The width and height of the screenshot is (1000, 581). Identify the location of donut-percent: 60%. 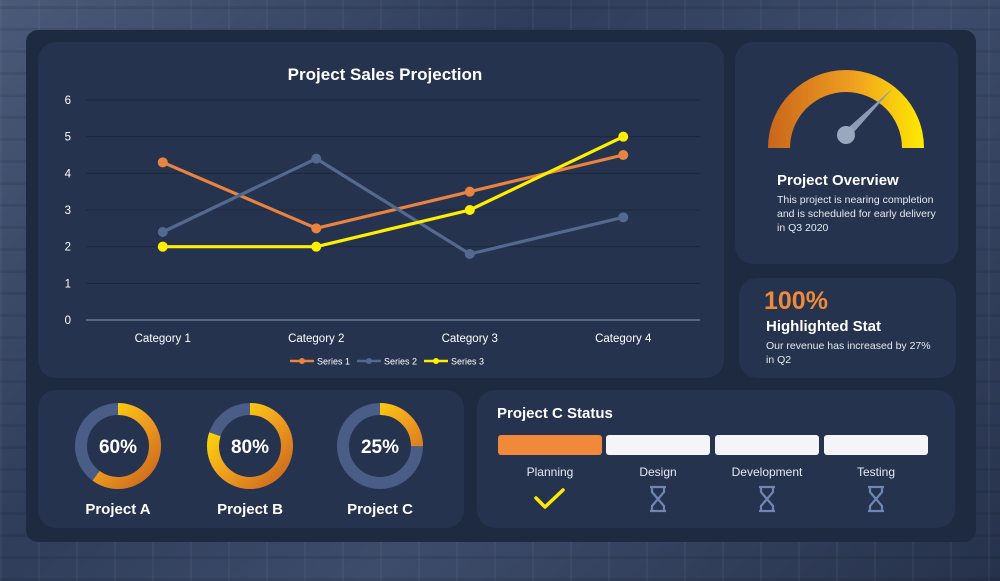
(118, 447).